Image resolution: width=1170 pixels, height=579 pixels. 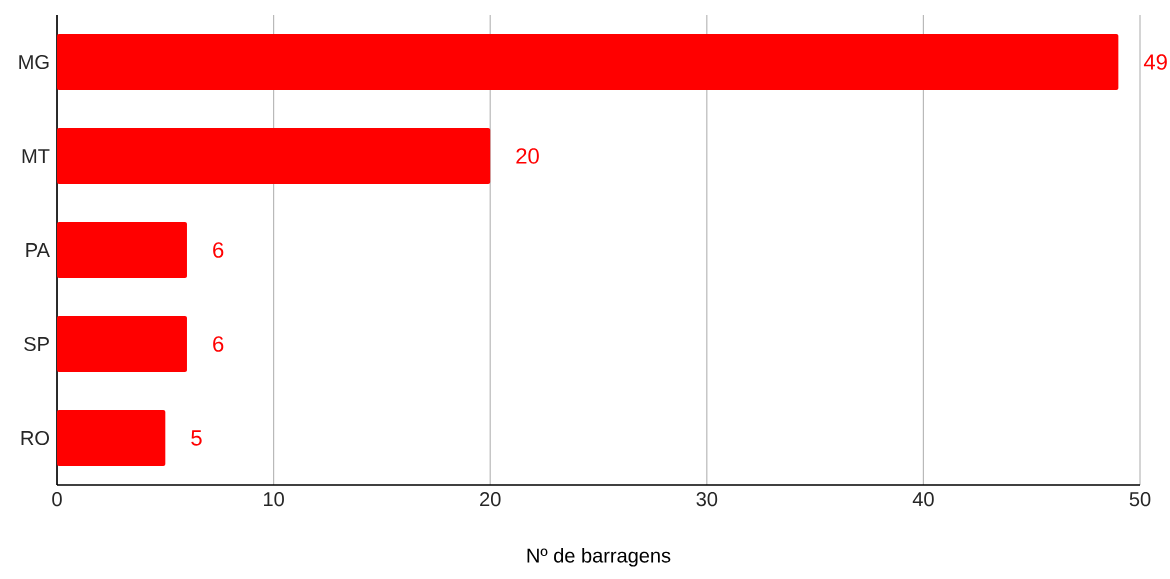 What do you see at coordinates (274, 499) in the screenshot?
I see `x-tick-label: 10` at bounding box center [274, 499].